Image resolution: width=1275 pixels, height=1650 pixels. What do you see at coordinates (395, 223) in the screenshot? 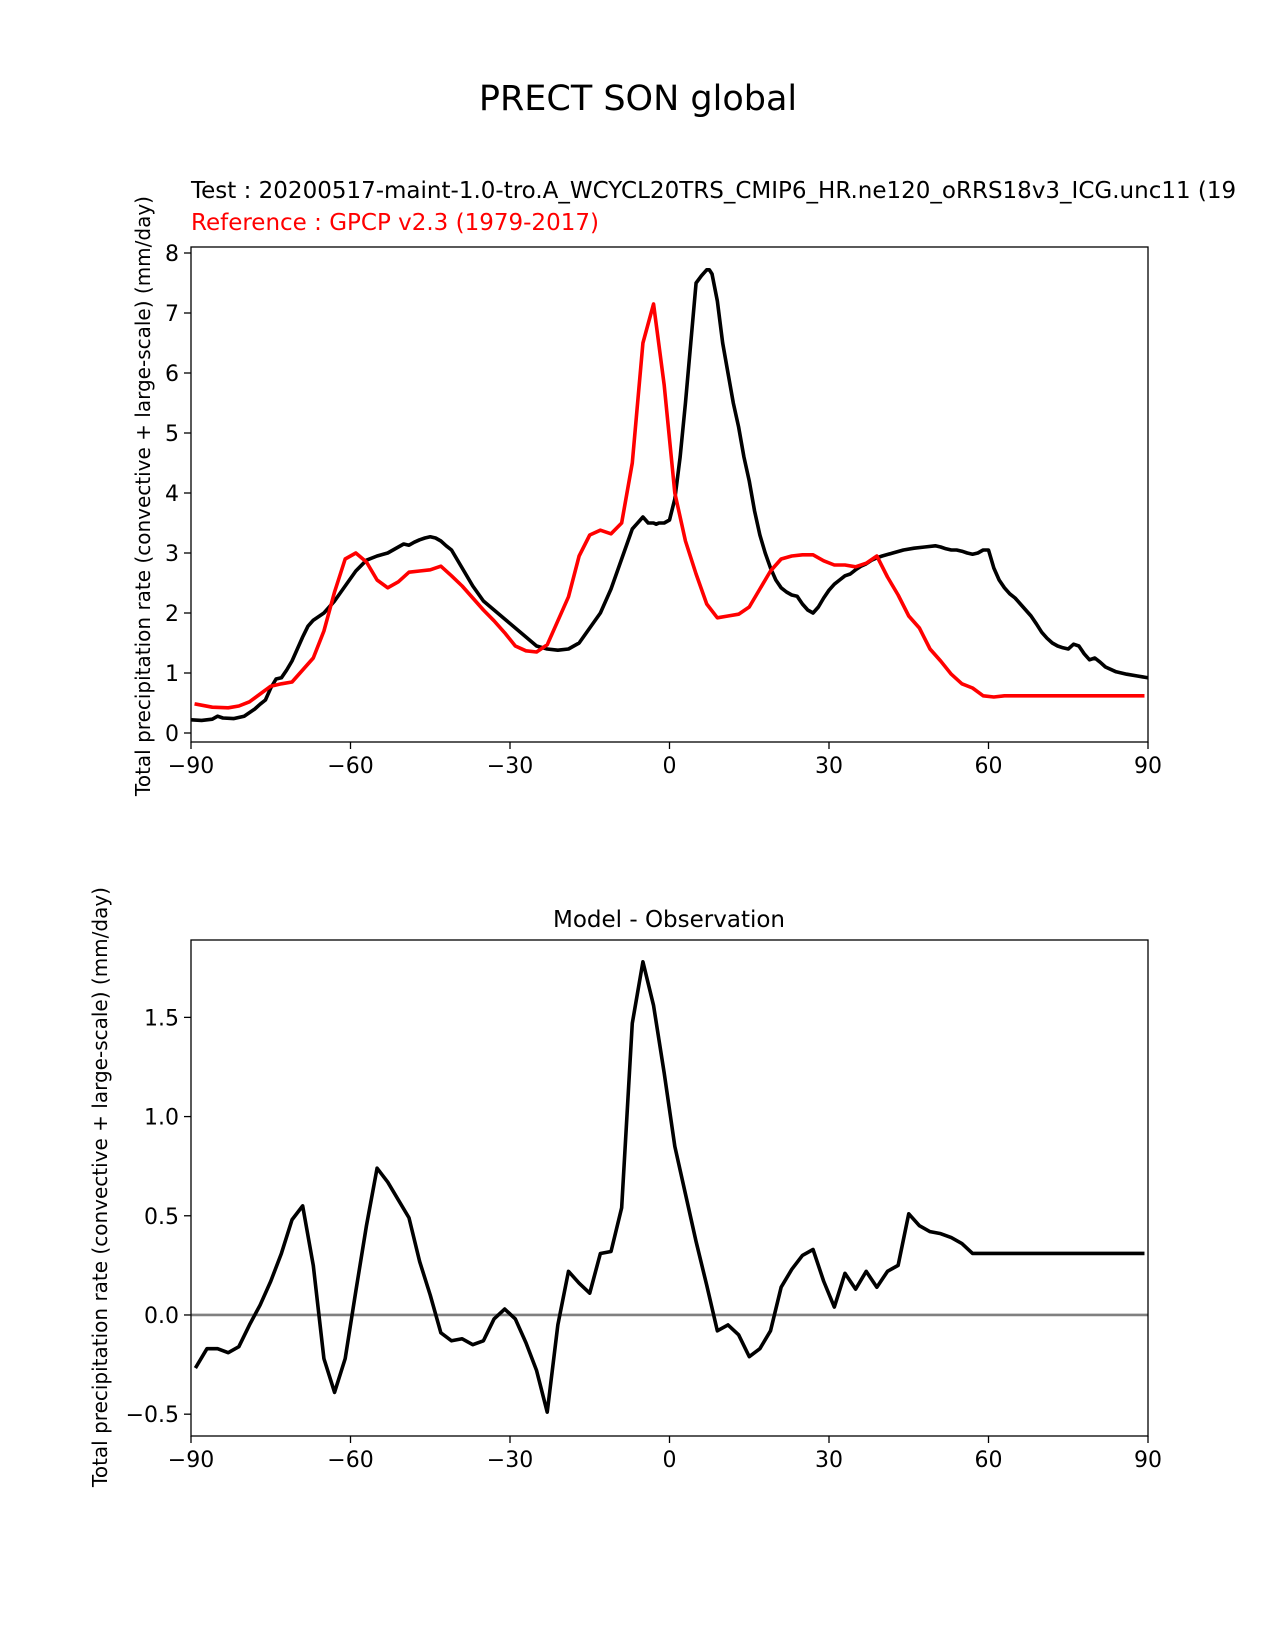
I see `reference-label: Reference : GPCP v2.3 (1979-2017)` at bounding box center [395, 223].